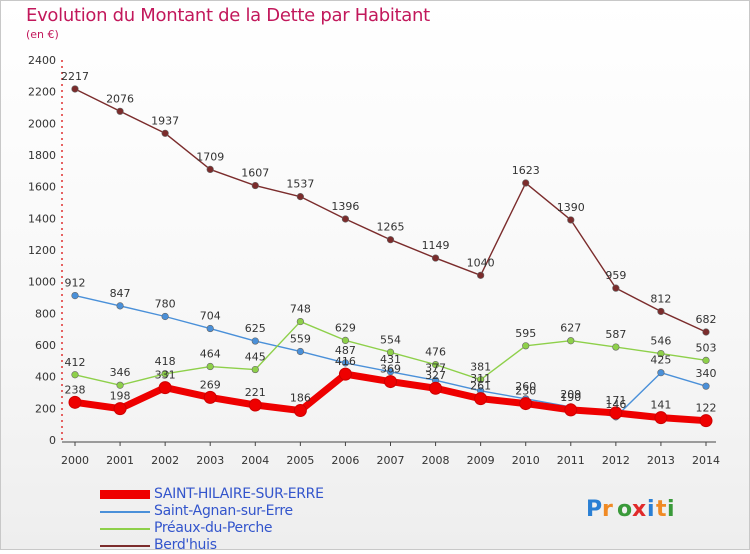 The image size is (750, 554). What do you see at coordinates (345, 361) in the screenshot?
I see `data-label: 416` at bounding box center [345, 361].